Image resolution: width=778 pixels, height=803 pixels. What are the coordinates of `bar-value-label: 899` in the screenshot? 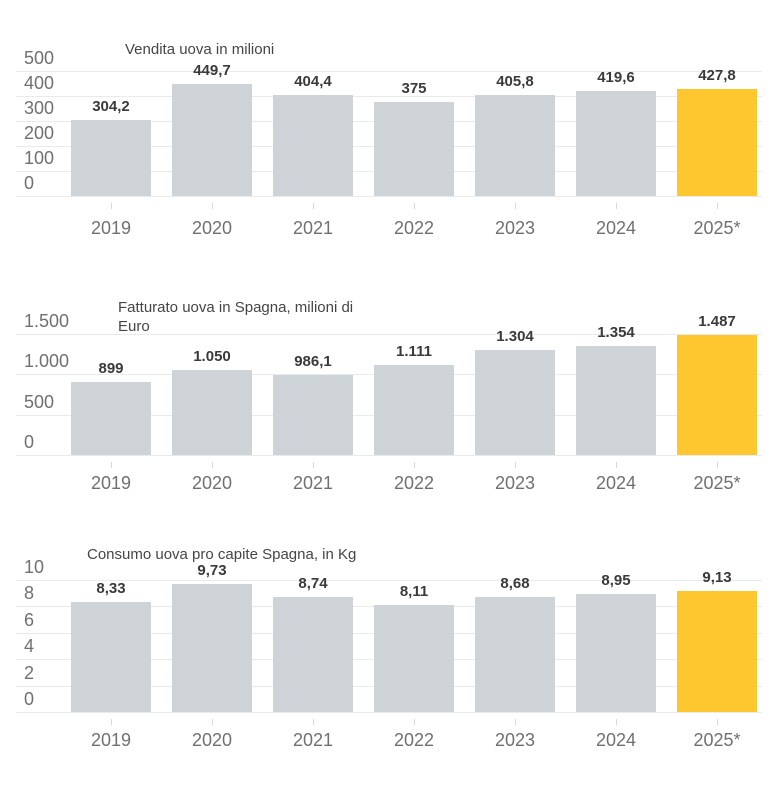 It's located at (111, 368).